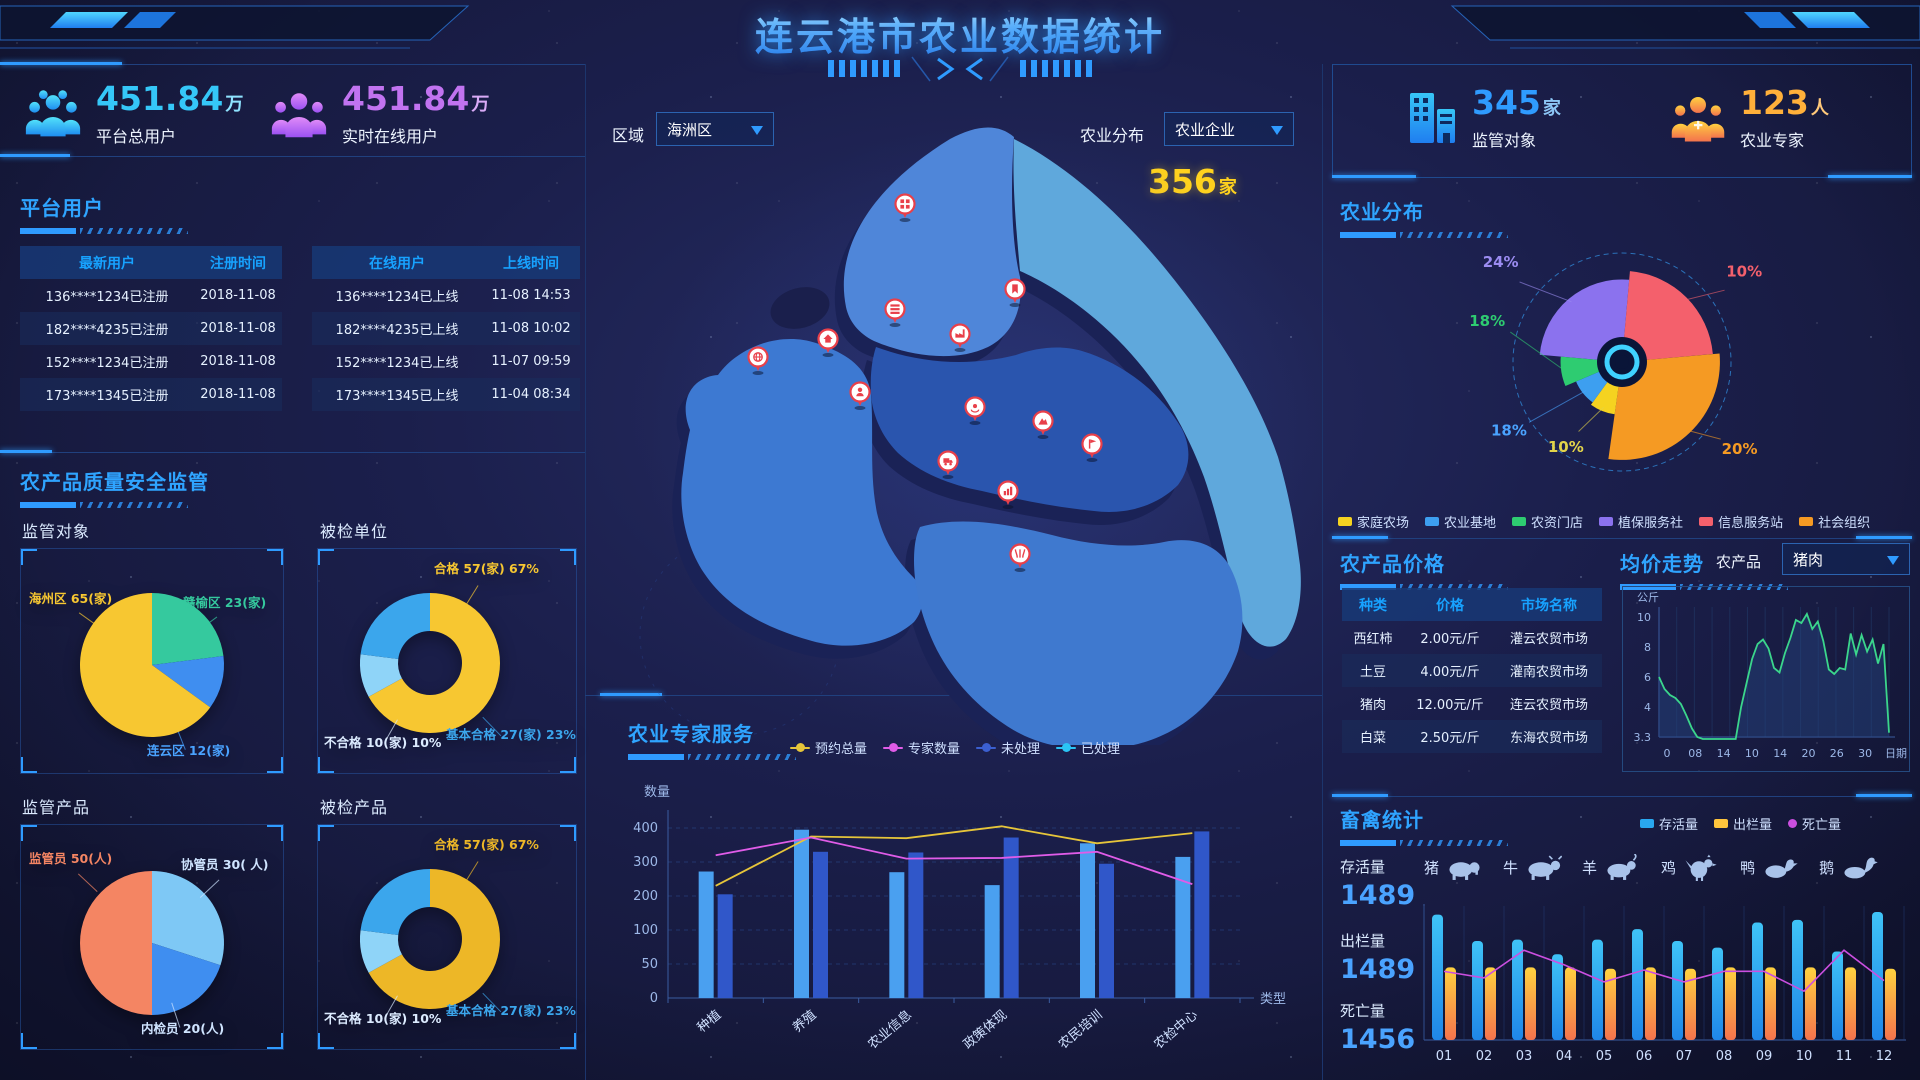 The width and height of the screenshot is (1920, 1080). Describe the element at coordinates (1743, 823) in the screenshot. I see `legend-item: 出栏量` at that location.